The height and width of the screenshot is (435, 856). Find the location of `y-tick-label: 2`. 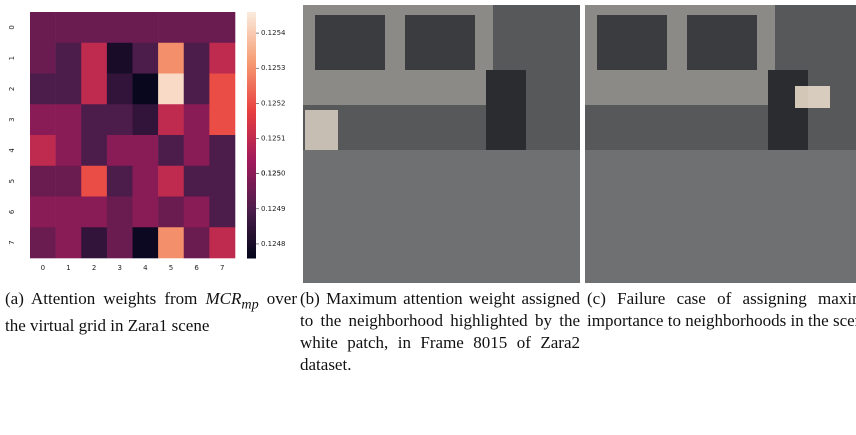

y-tick-label: 2 is located at coordinates (12, 89).